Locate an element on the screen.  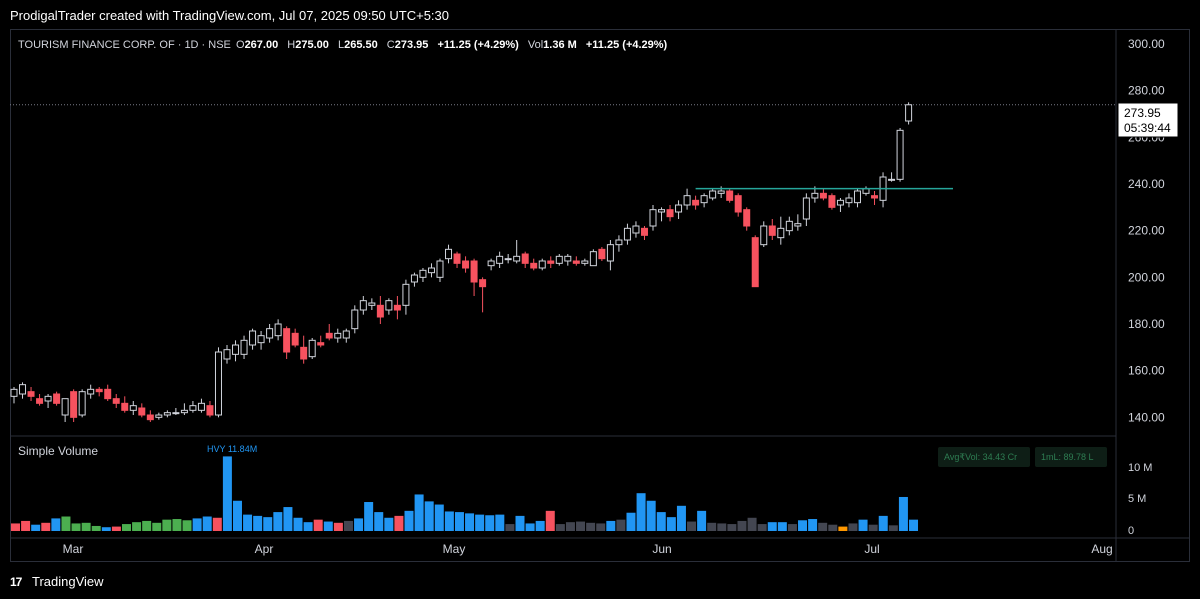
tradingview-logo-icon: 17 is located at coordinates (16, 582).